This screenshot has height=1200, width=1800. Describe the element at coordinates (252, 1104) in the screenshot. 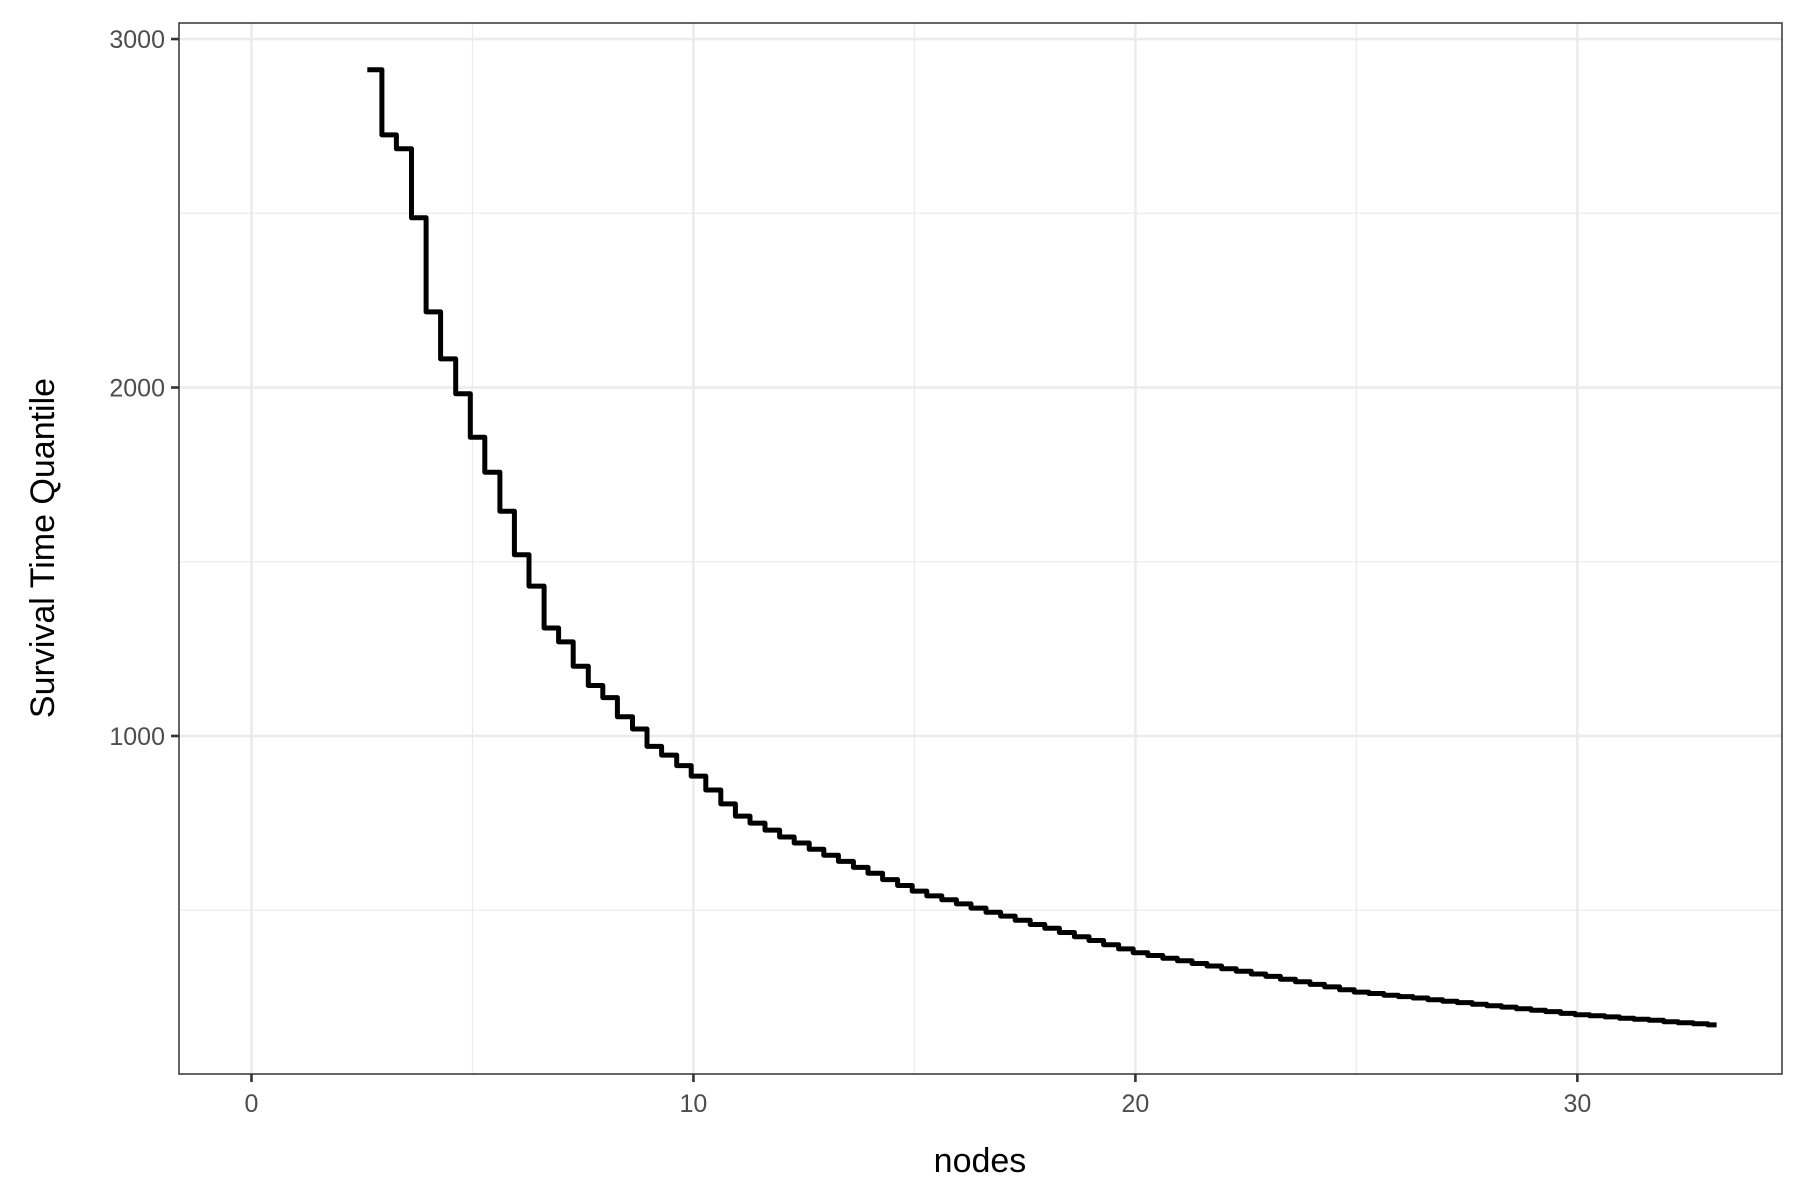

I see `x-tick-label: 0` at that location.